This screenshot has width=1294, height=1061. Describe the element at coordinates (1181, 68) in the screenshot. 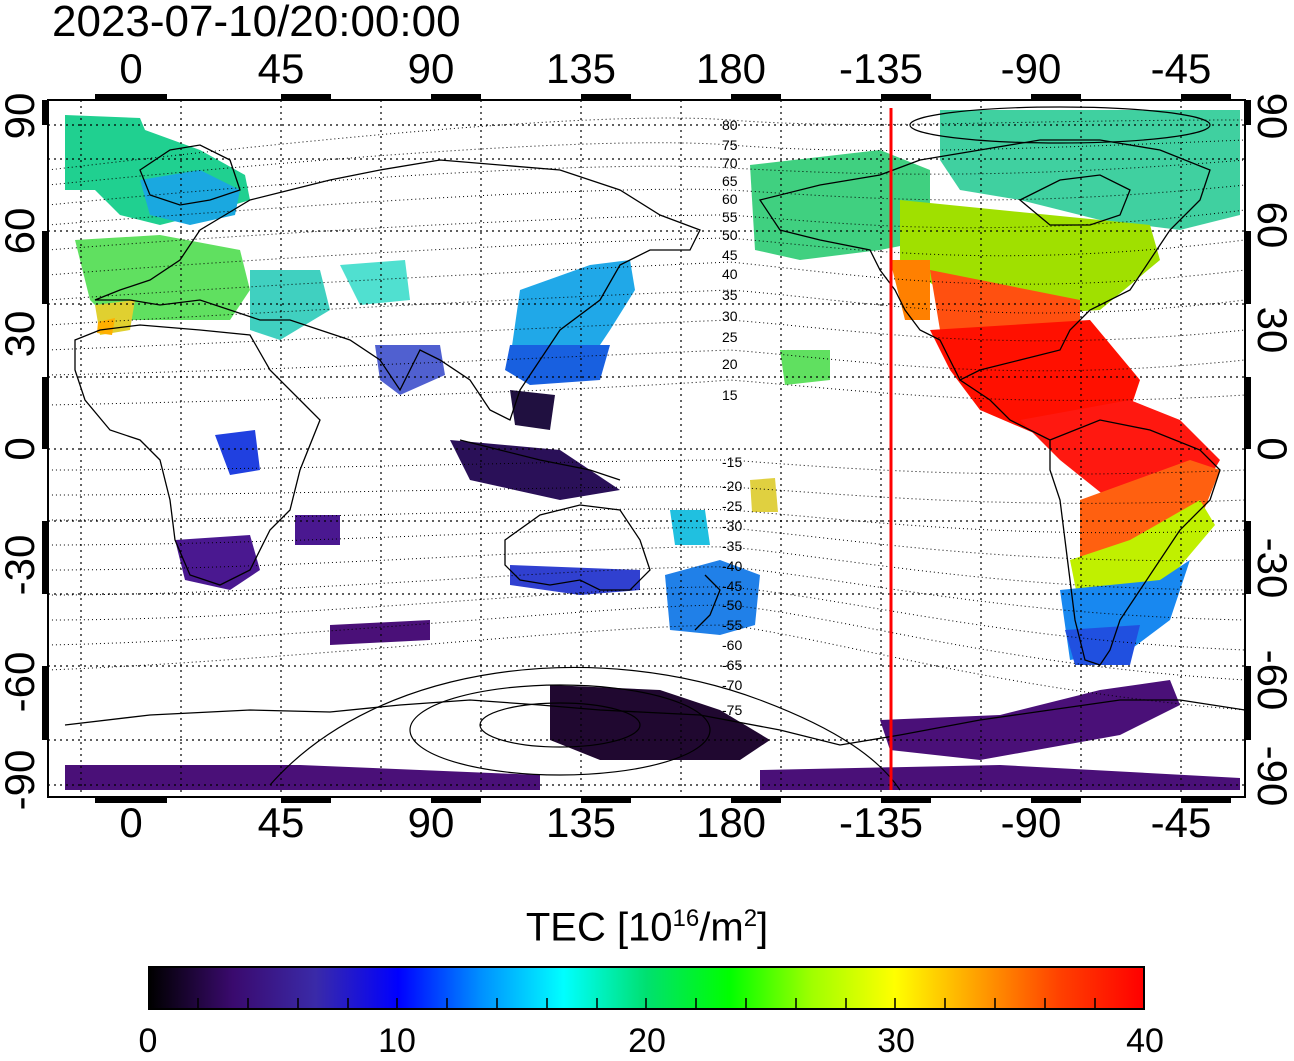

I see `lon-tick-top: -45` at that location.